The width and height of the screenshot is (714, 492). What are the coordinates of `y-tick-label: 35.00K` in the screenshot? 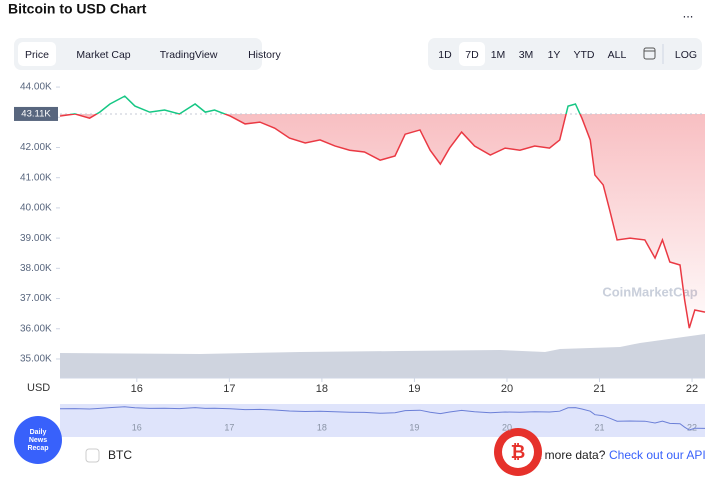 It's located at (36, 359).